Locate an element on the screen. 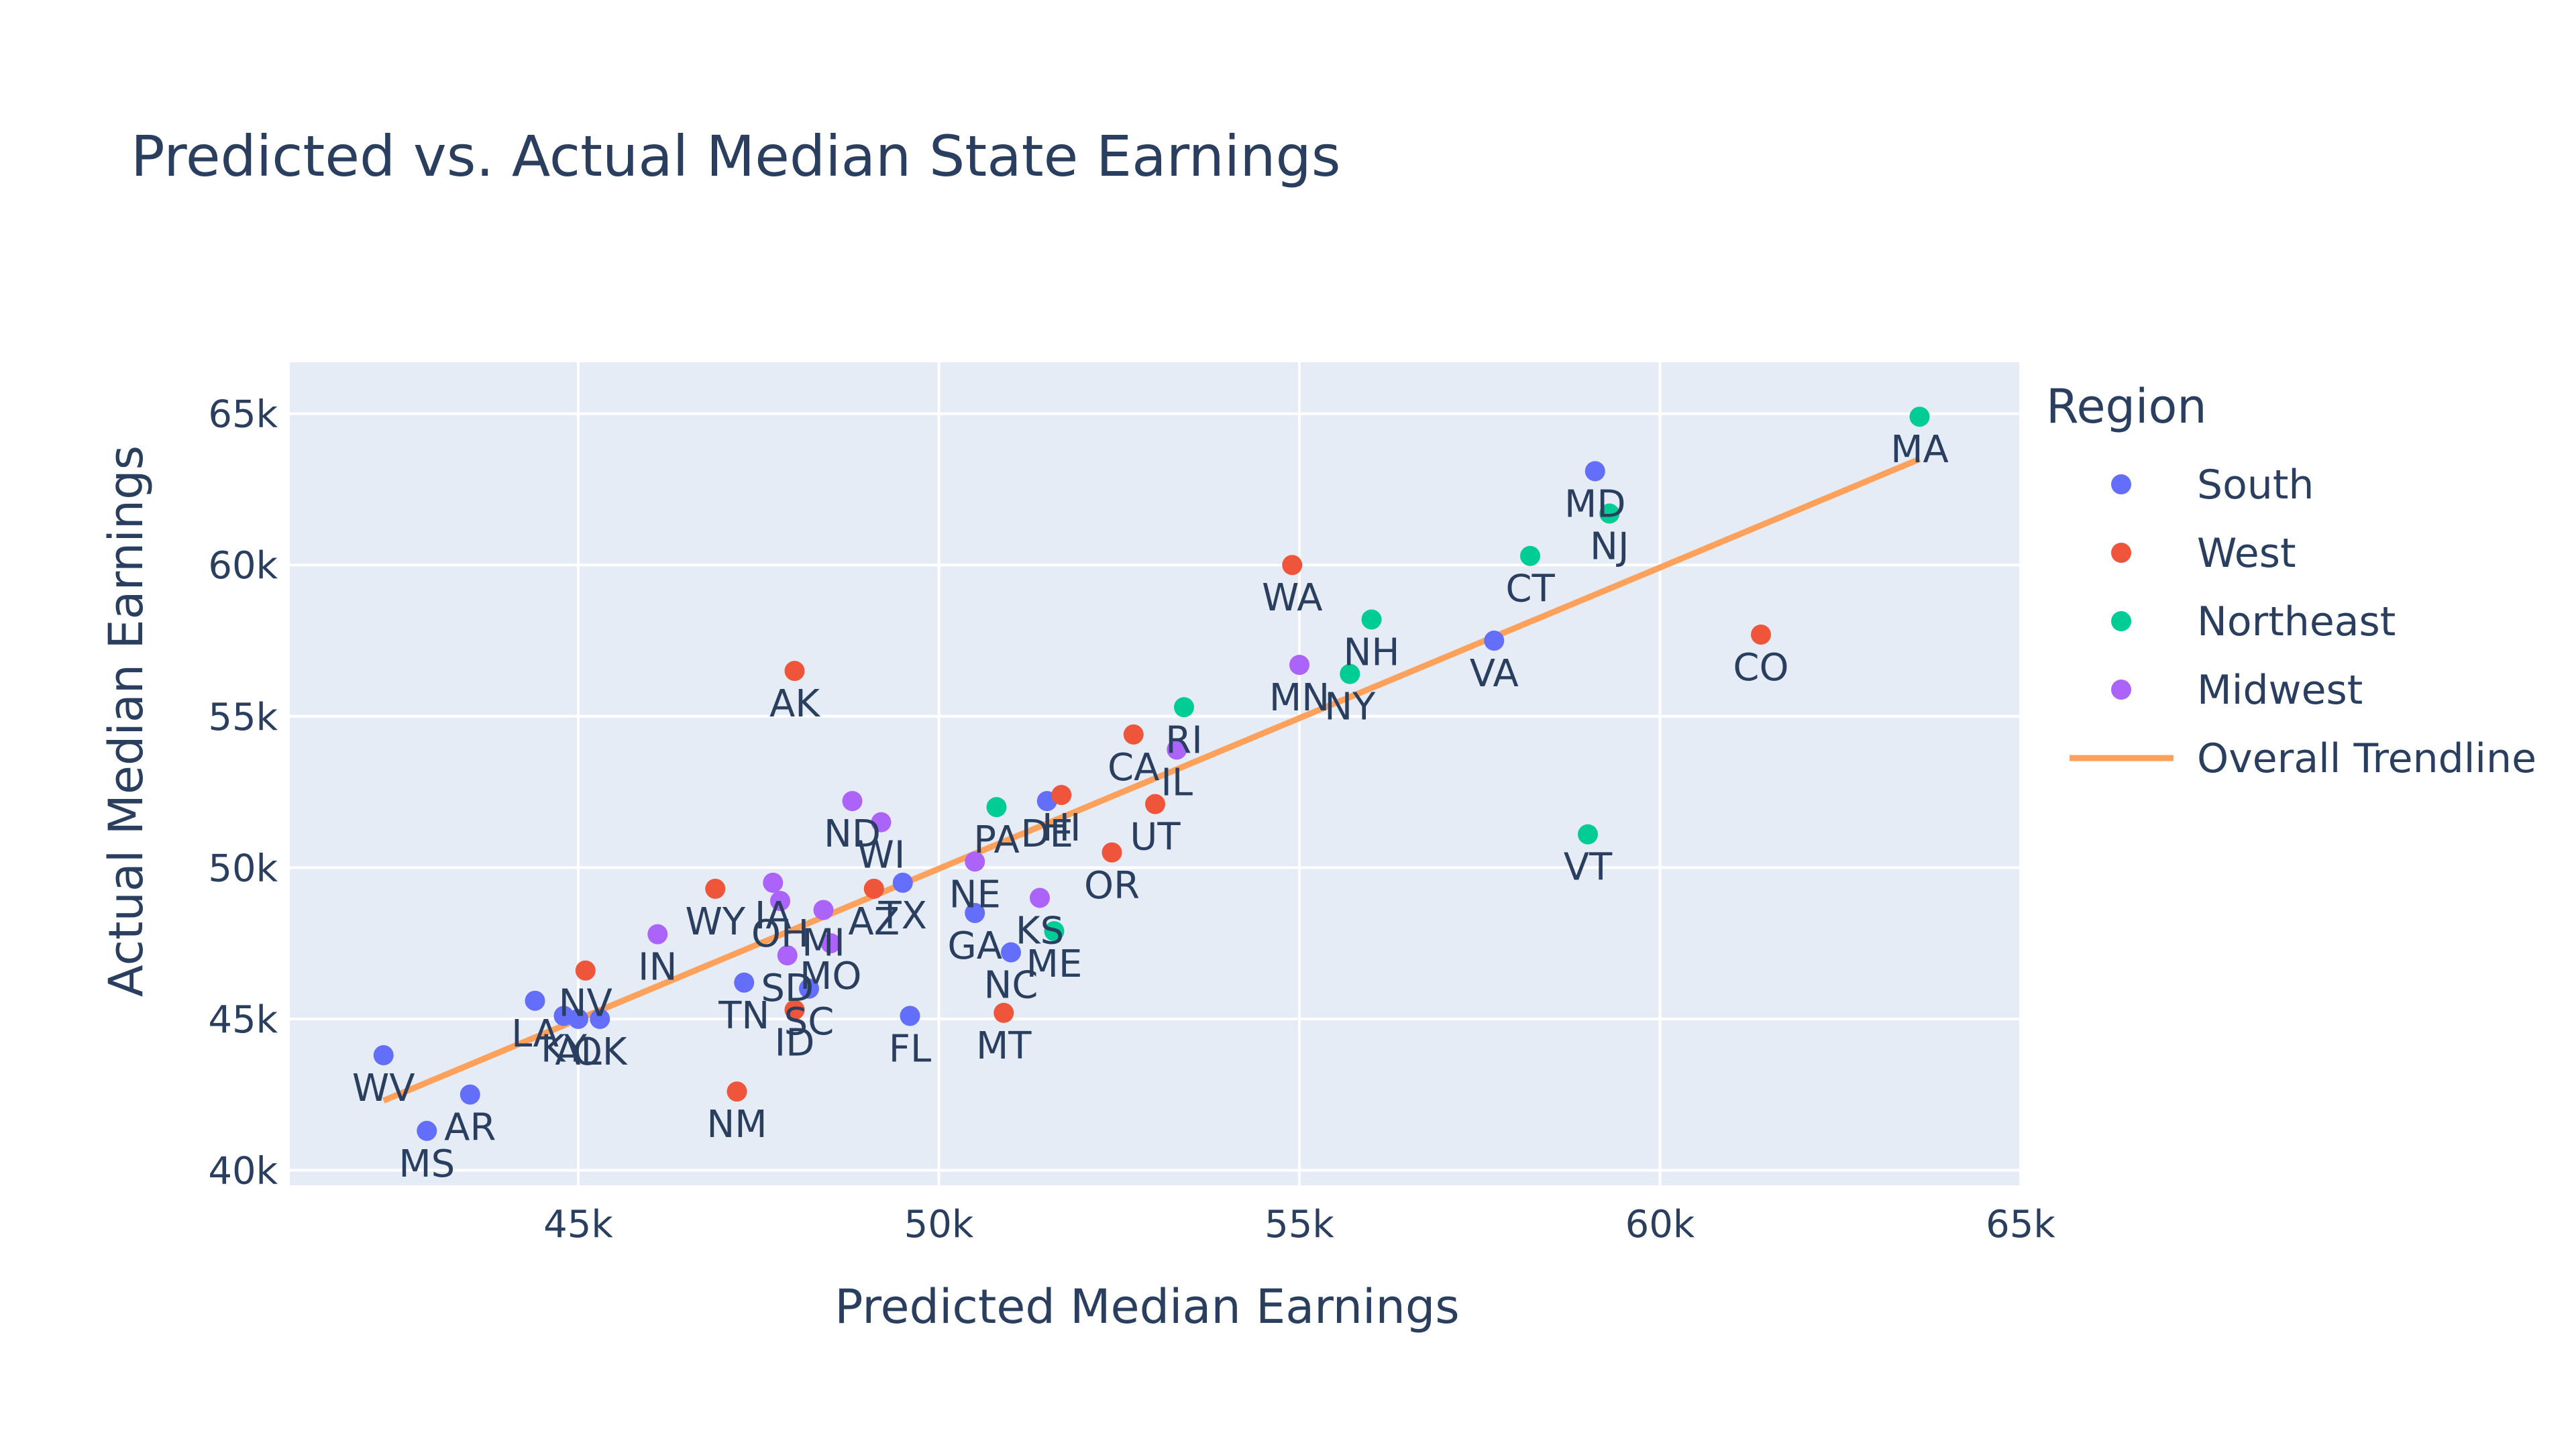 The width and height of the screenshot is (2576, 1449). point-label-md: MD is located at coordinates (1594, 504).